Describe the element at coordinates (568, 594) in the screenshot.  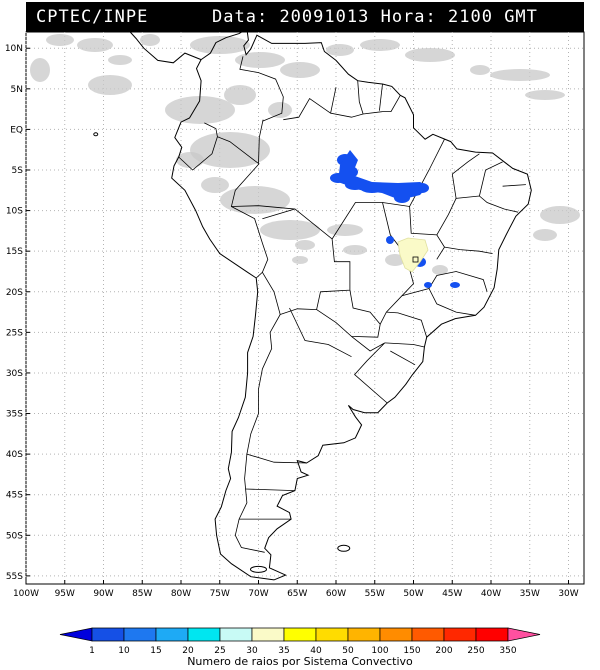
I see `lon-tick-label: 30W` at that location.